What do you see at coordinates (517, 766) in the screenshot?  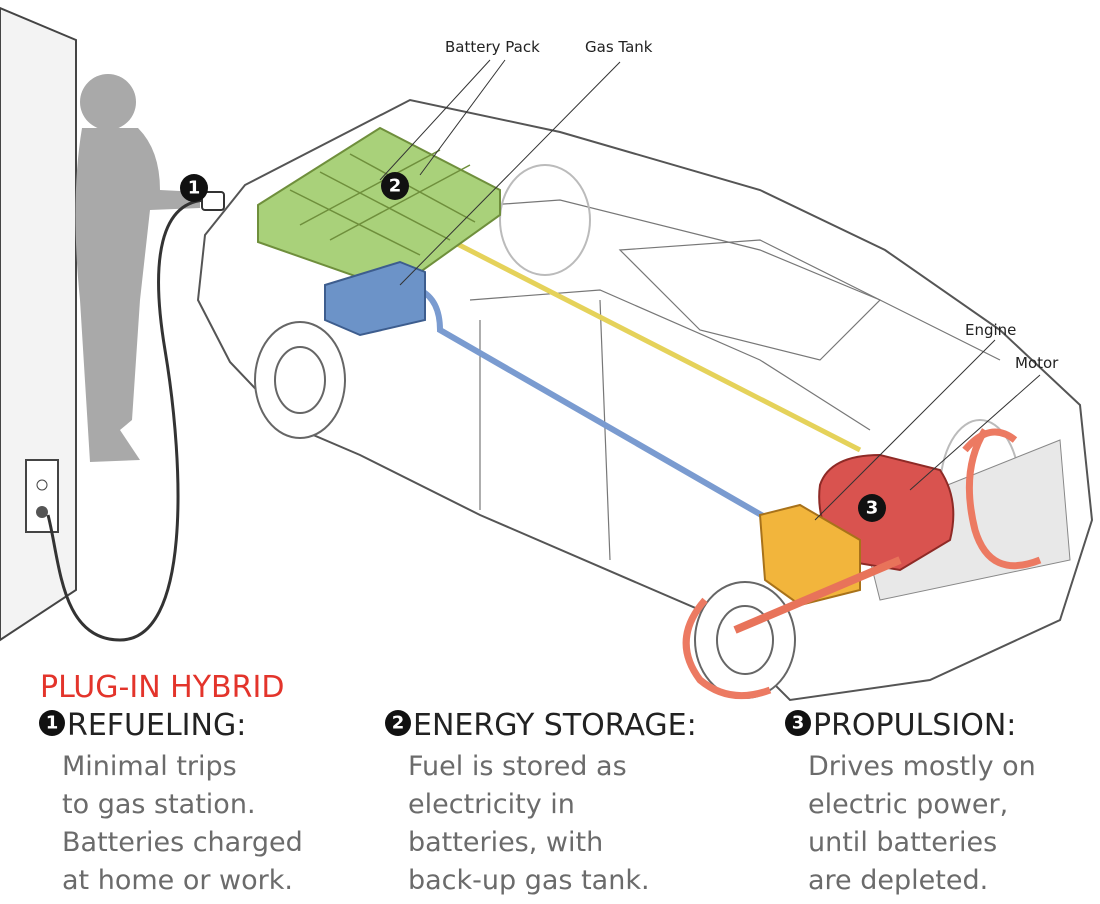 I see `section-text: Fuel is stored as` at bounding box center [517, 766].